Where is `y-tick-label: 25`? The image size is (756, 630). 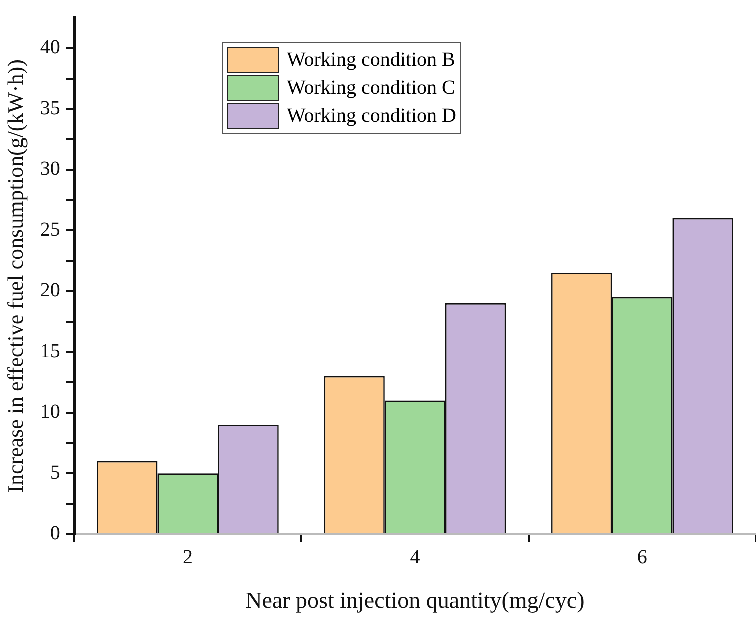
y-tick-label: 25 is located at coordinates (50, 229).